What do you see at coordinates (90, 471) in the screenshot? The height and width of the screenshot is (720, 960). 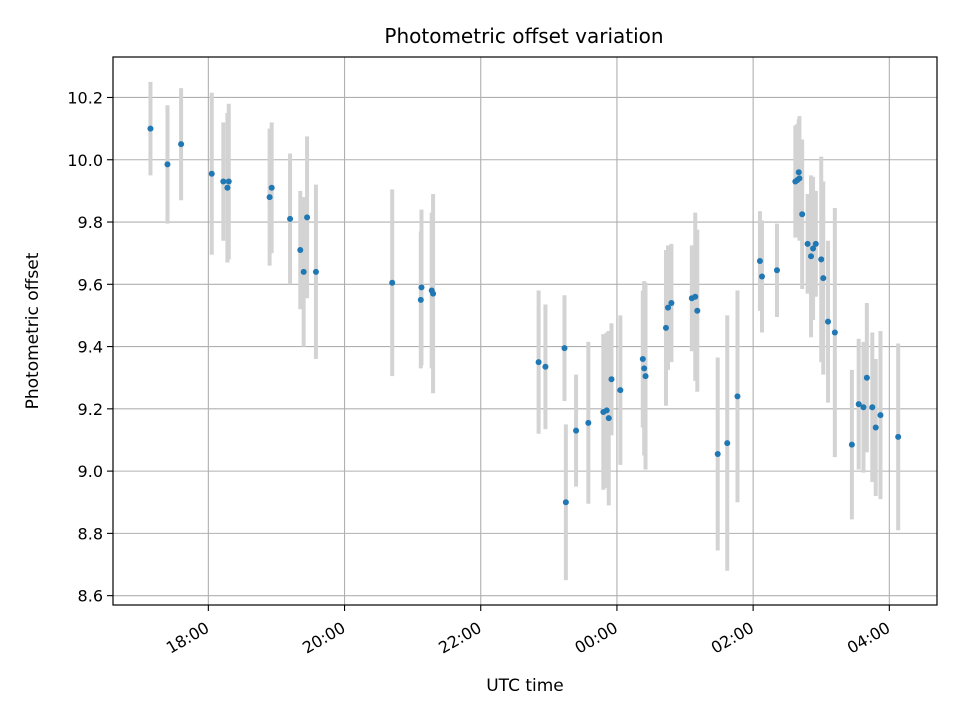 I see `y-tick-label: 9.0` at bounding box center [90, 471].